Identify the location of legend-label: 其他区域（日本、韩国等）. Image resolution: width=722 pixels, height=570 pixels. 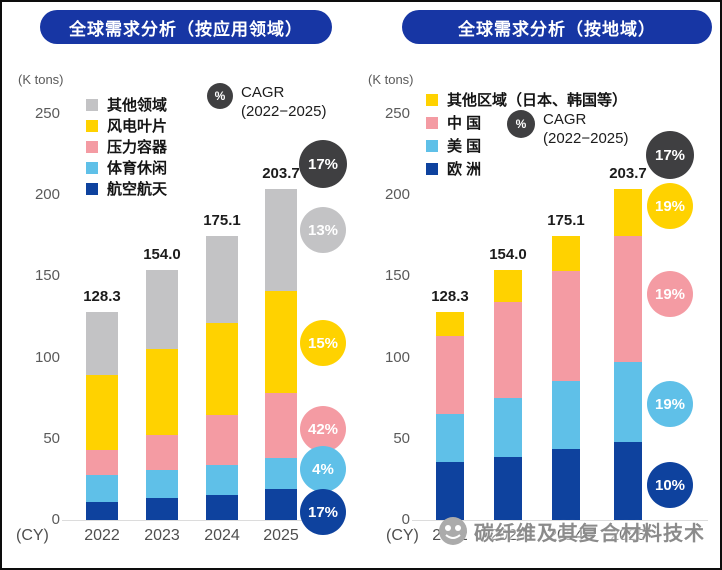
(537, 100).